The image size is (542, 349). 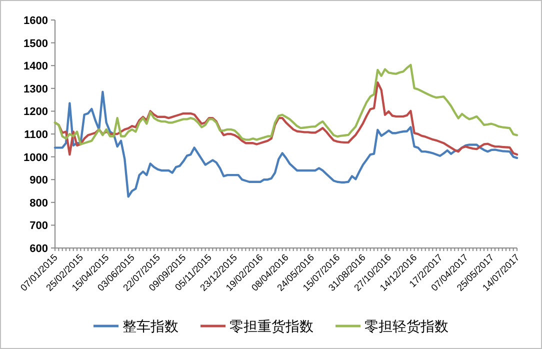 What do you see at coordinates (36, 66) in the screenshot?
I see `y-tick-label: 1400` at bounding box center [36, 66].